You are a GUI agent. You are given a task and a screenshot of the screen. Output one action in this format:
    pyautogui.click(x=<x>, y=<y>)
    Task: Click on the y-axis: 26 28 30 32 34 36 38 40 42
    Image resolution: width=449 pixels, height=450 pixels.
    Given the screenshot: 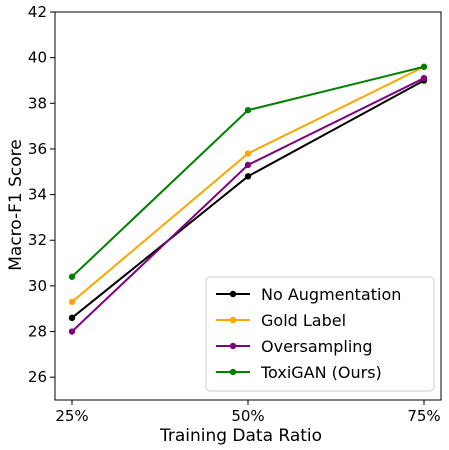 What is the action you would take?
    pyautogui.click(x=41, y=194)
    